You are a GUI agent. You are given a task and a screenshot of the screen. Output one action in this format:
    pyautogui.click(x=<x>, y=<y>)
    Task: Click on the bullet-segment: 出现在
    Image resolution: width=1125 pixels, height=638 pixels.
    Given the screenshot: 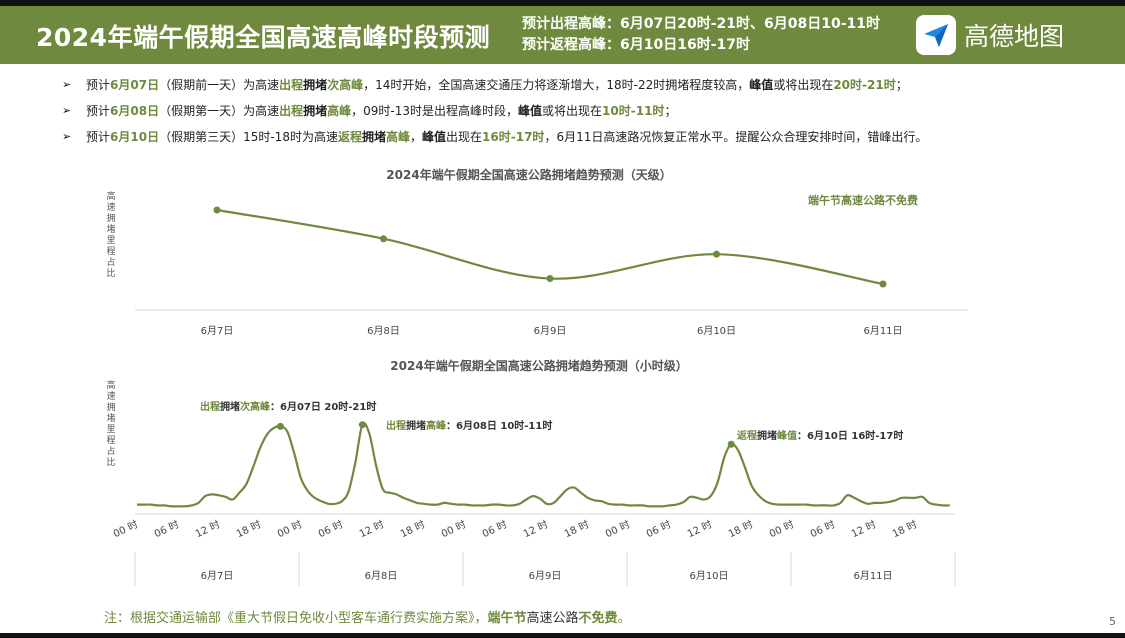 What is the action you would take?
    pyautogui.click(x=464, y=137)
    